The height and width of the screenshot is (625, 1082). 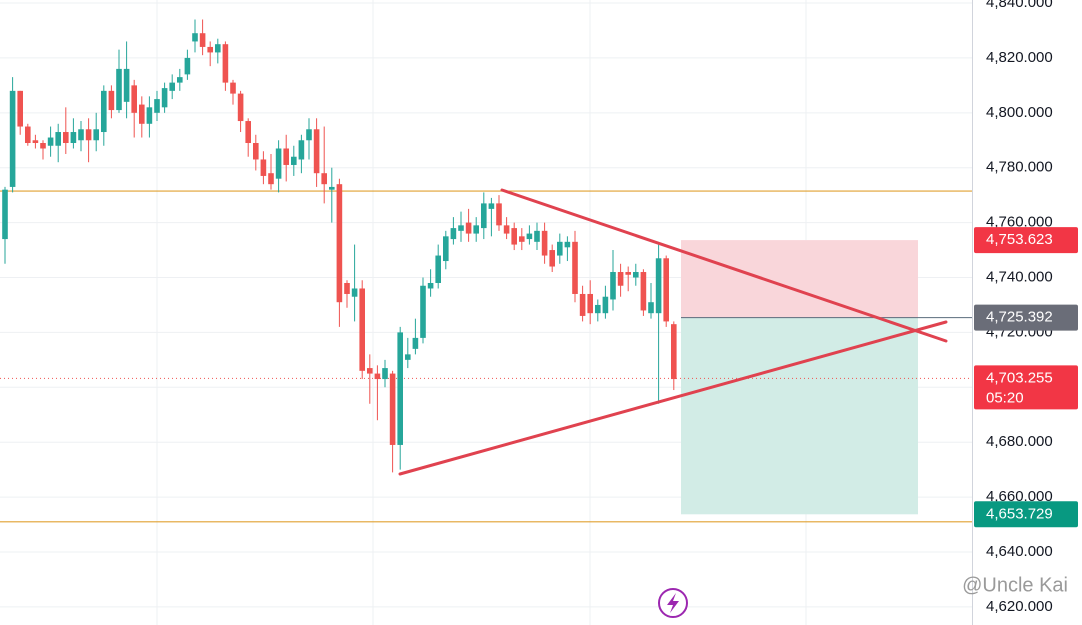 What do you see at coordinates (1019, 317) in the screenshot?
I see `price-tag-label: 4,725.392` at bounding box center [1019, 317].